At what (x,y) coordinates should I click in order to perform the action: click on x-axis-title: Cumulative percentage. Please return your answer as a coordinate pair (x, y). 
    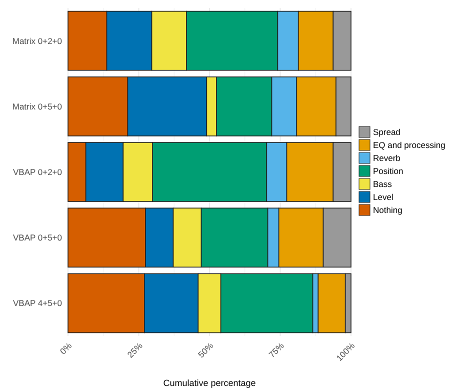
    Looking at the image, I should click on (209, 383).